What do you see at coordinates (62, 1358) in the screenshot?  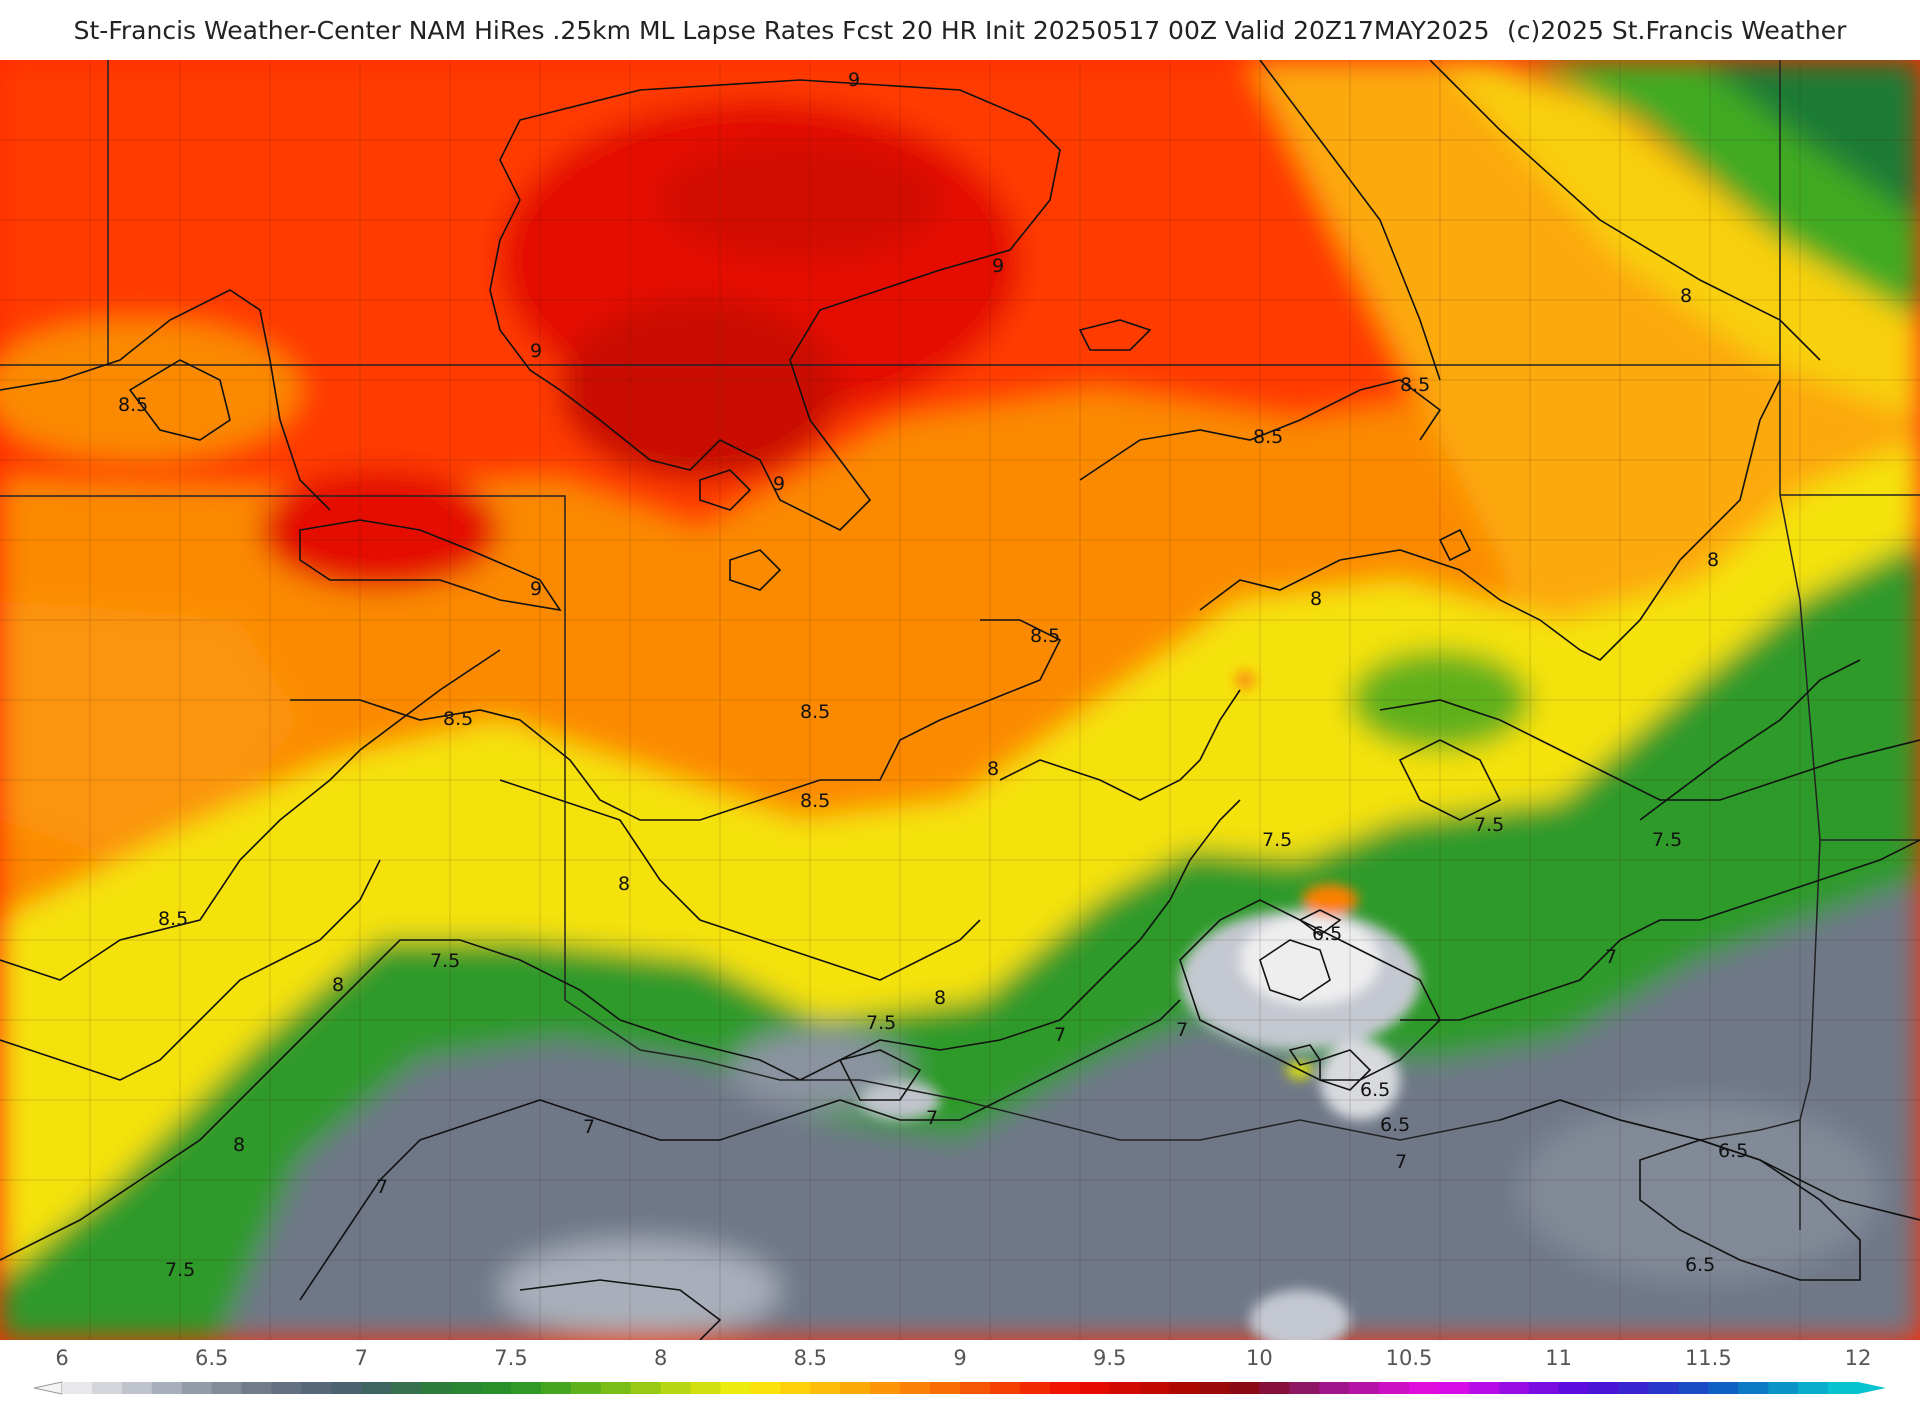 I see `colorbar-tick-label: 6` at bounding box center [62, 1358].